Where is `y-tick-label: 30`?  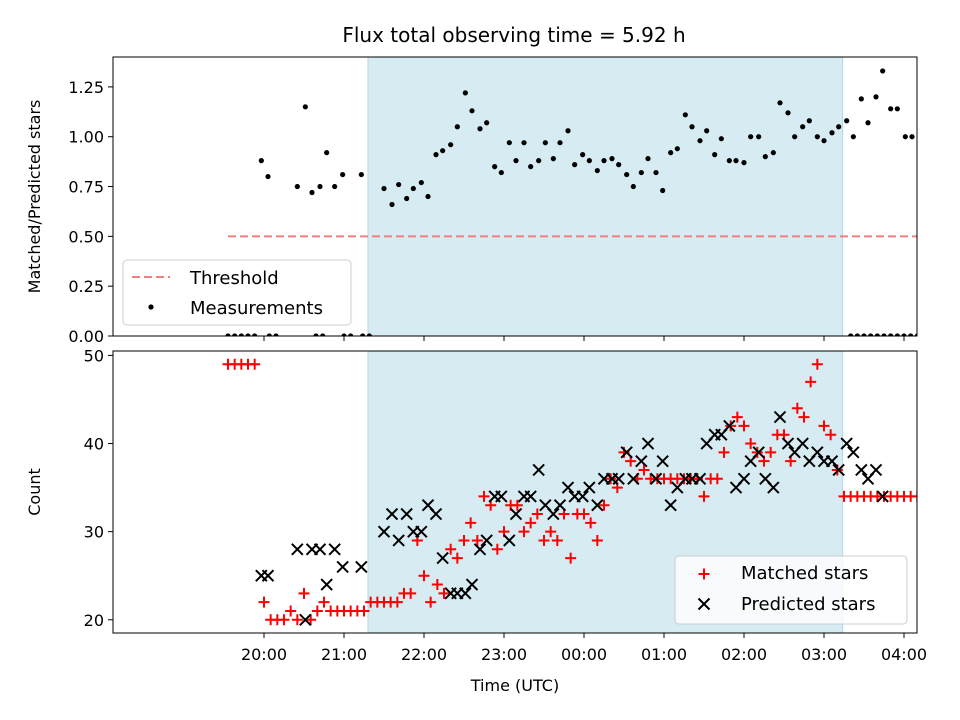 y-tick-label: 30 is located at coordinates (94, 532).